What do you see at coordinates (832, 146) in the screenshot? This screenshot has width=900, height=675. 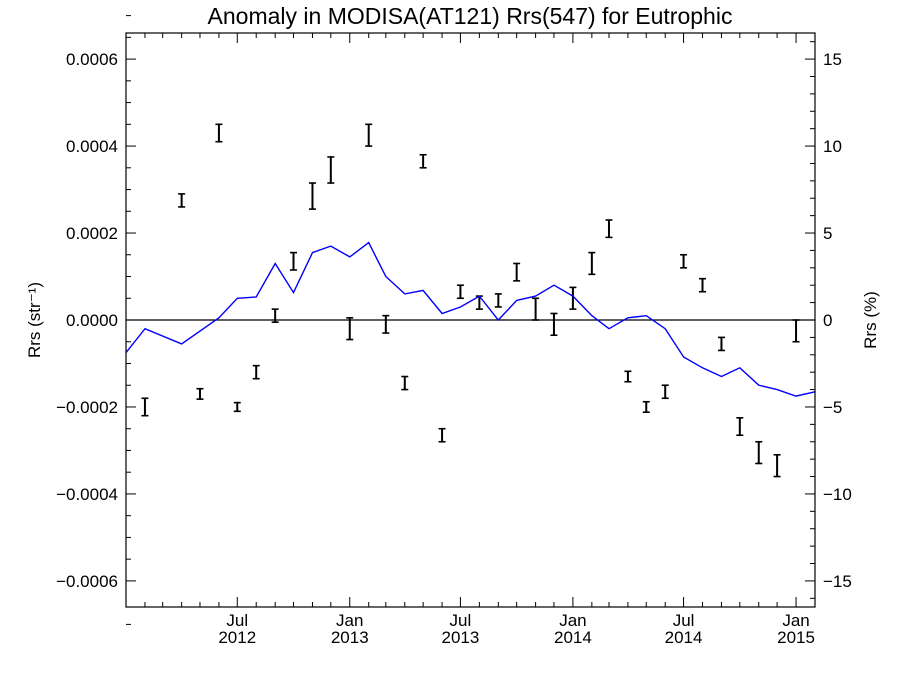 I see `y-tick-label-right: 10` at bounding box center [832, 146].